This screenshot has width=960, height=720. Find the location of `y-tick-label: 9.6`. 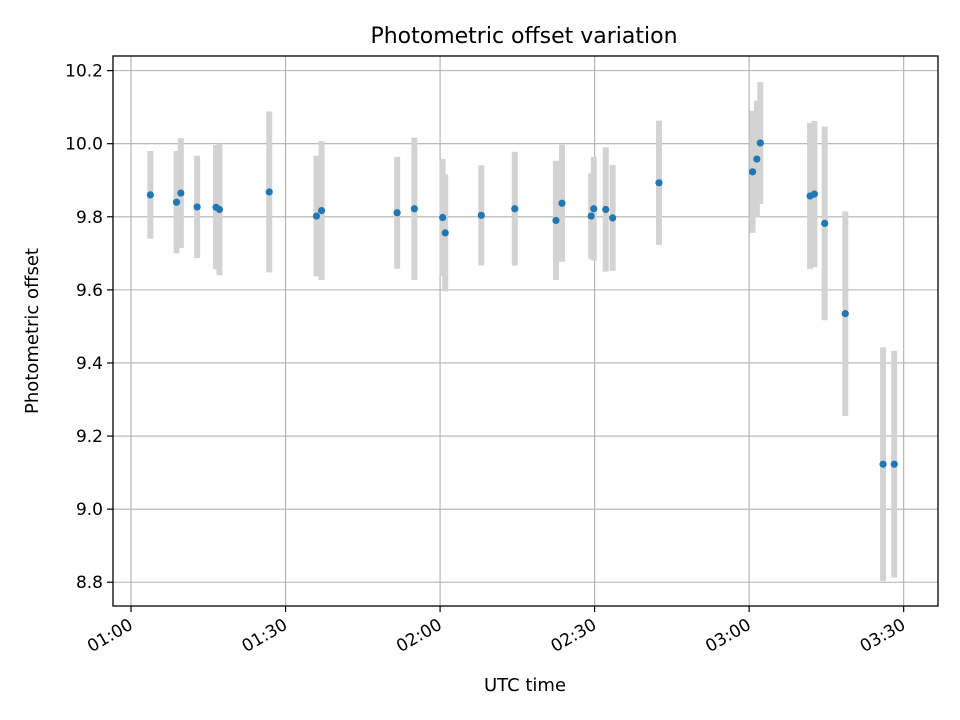

y-tick-label: 9.6 is located at coordinates (89, 291).